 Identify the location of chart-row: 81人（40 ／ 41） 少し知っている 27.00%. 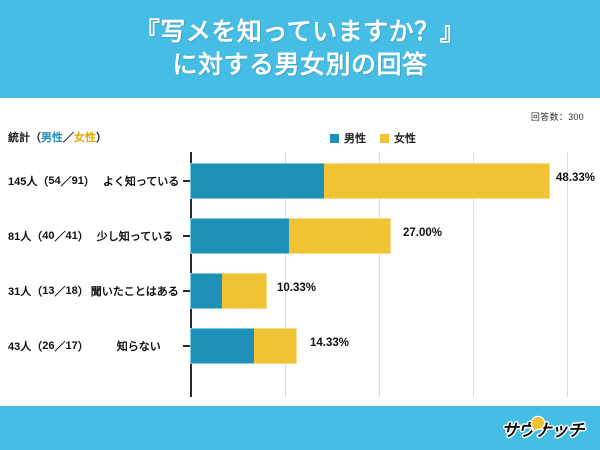
(300, 235).